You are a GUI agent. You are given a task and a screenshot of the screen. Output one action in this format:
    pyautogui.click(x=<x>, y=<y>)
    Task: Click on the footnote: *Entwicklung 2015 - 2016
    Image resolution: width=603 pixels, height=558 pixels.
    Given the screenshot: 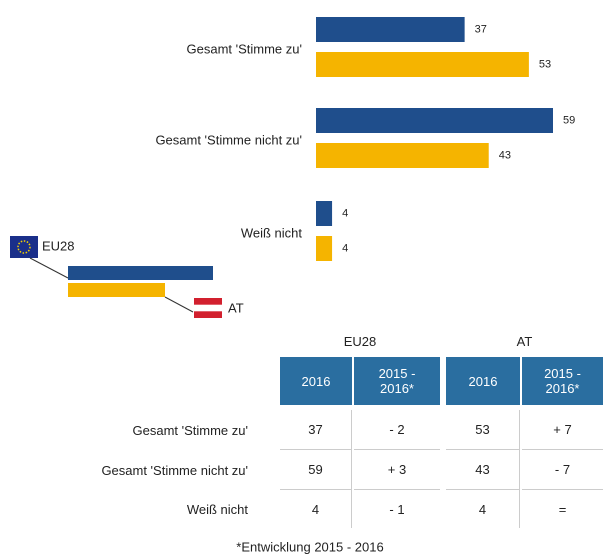 What is the action you would take?
    pyautogui.click(x=309, y=546)
    